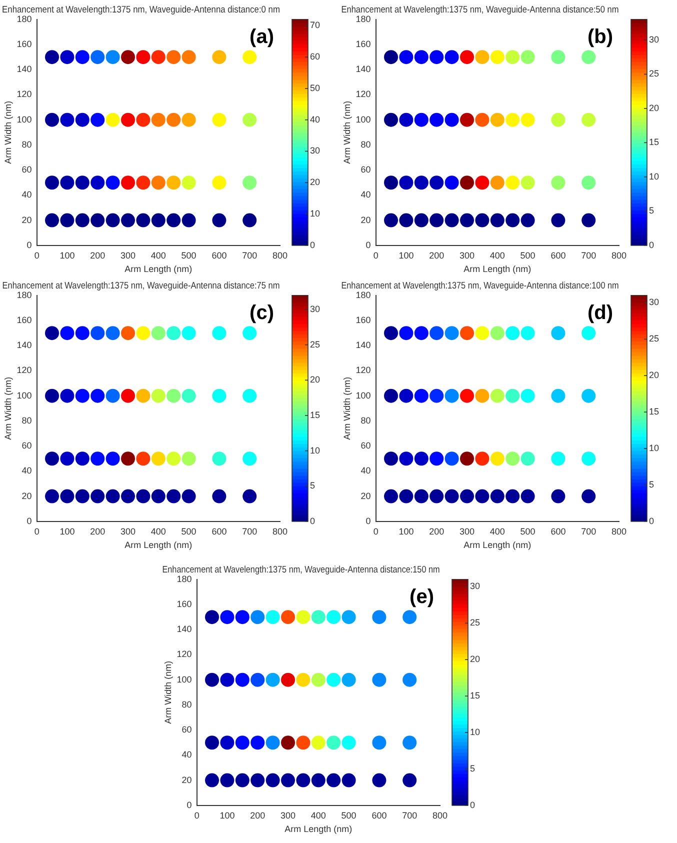 Image resolution: width=677 pixels, height=843 pixels. I want to click on x-tick-label: 800, so click(280, 255).